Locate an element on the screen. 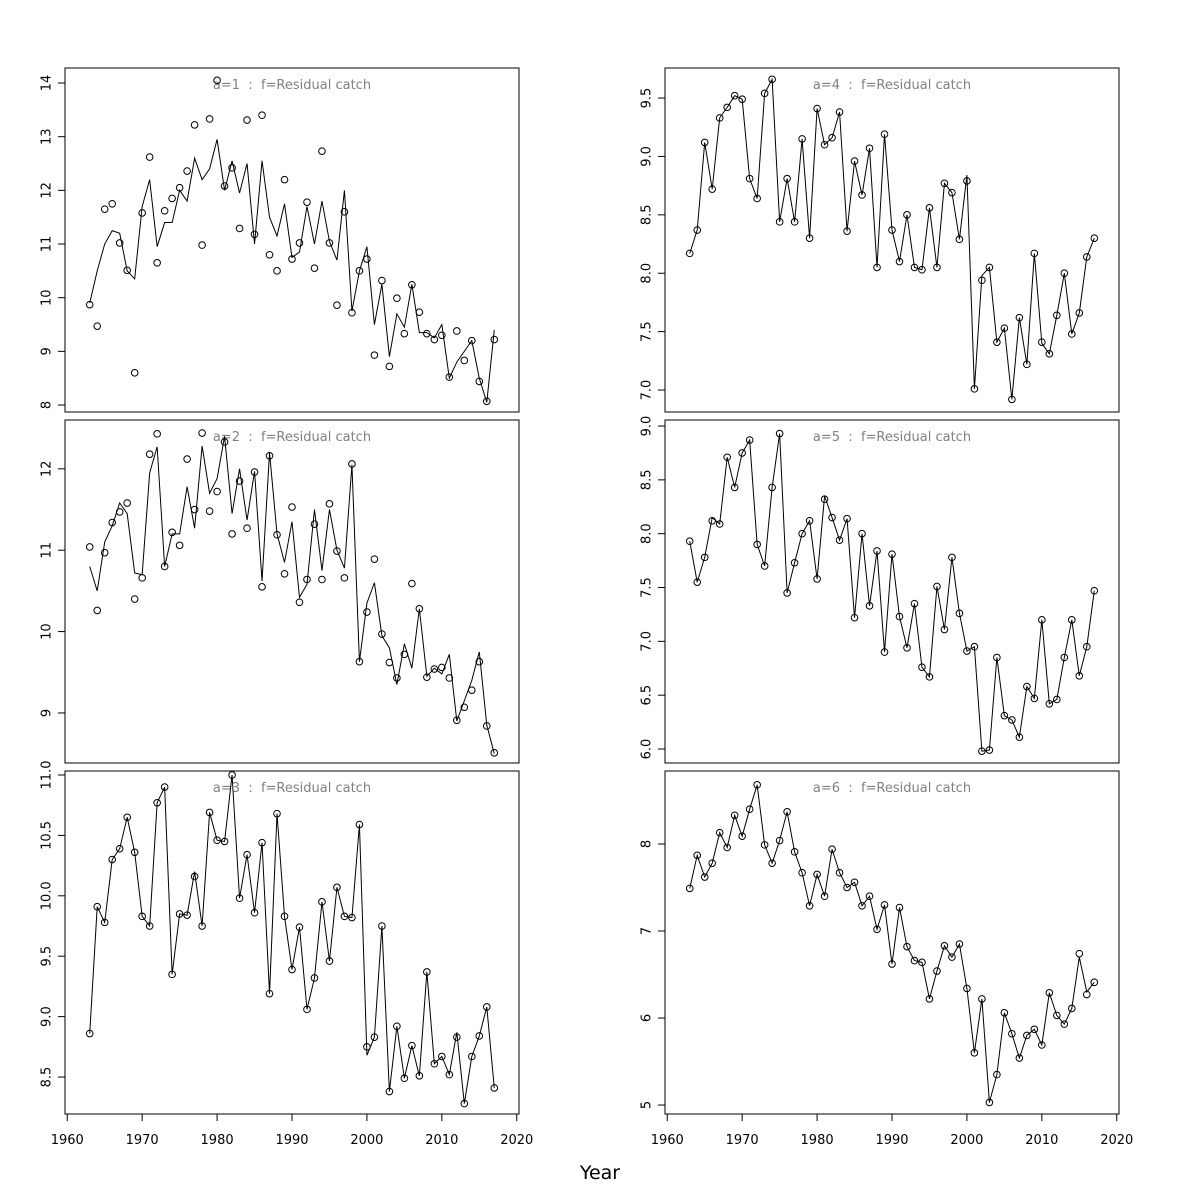 The image size is (1200, 1200). panel-title: a=3 : f=Residual catch is located at coordinates (292, 788).